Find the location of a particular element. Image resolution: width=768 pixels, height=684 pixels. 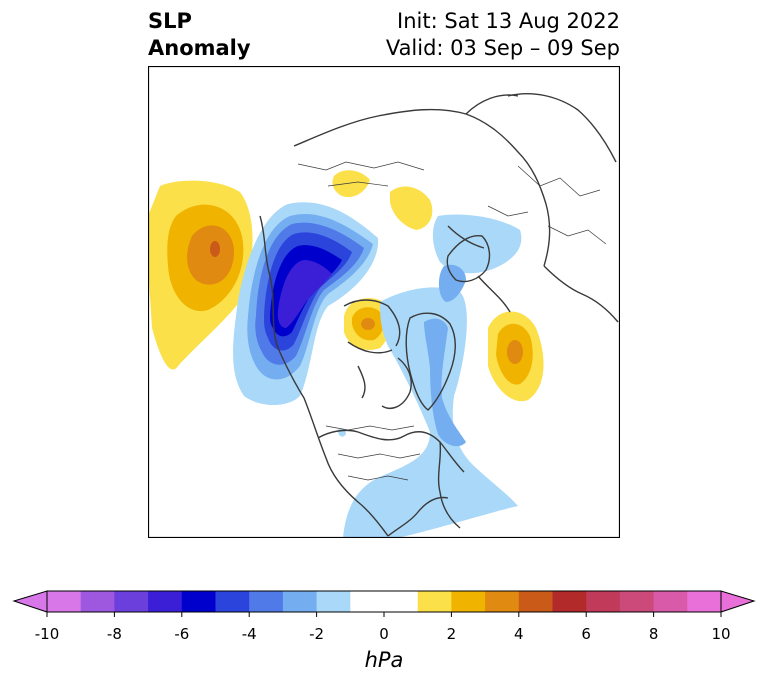

colorbar-tick-label: -4 is located at coordinates (249, 634).